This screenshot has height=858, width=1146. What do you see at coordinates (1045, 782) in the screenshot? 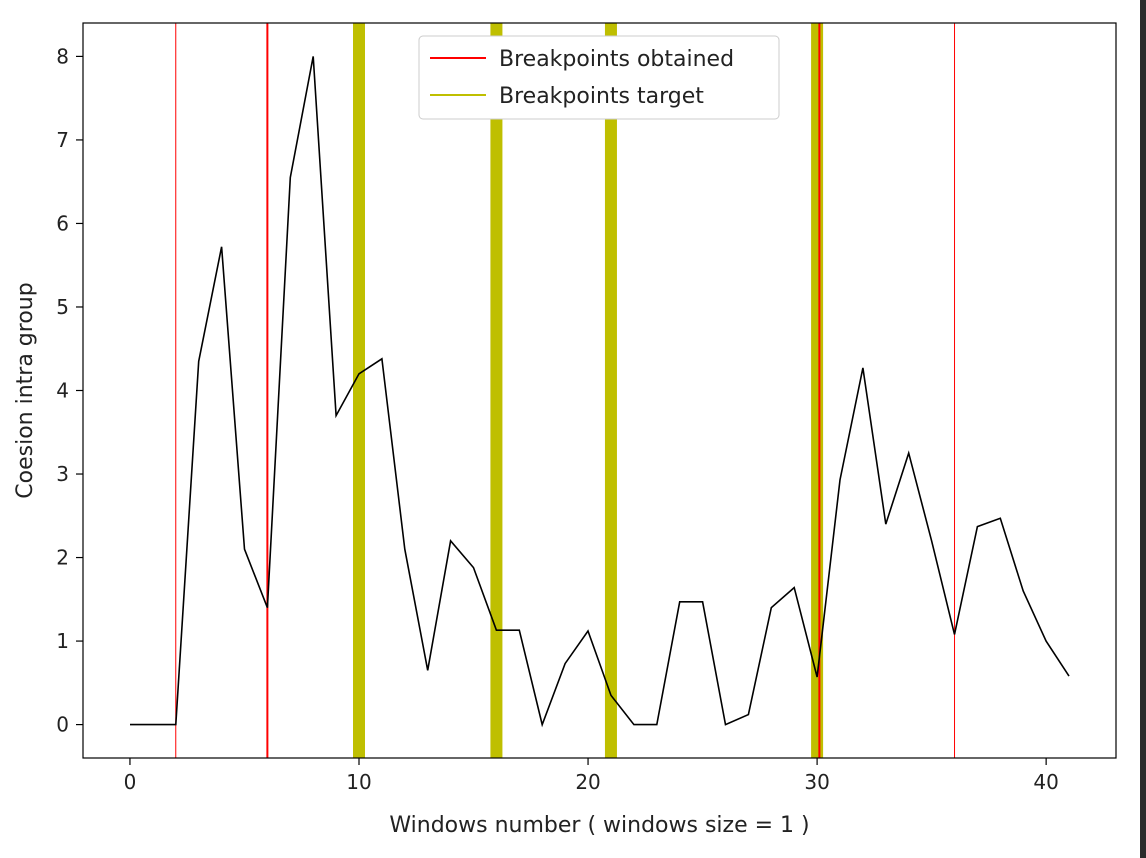
I see `x-tick-label: 40` at bounding box center [1045, 782].